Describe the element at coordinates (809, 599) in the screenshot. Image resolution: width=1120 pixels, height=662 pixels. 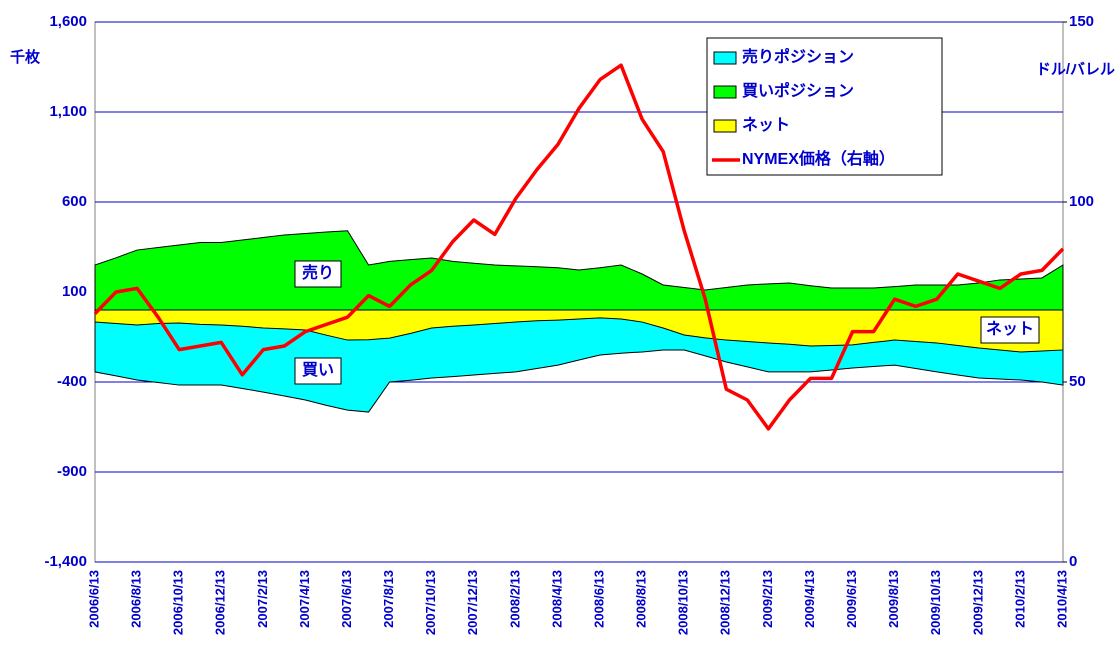
I see `x-tick-label: 2009/4/13` at that location.